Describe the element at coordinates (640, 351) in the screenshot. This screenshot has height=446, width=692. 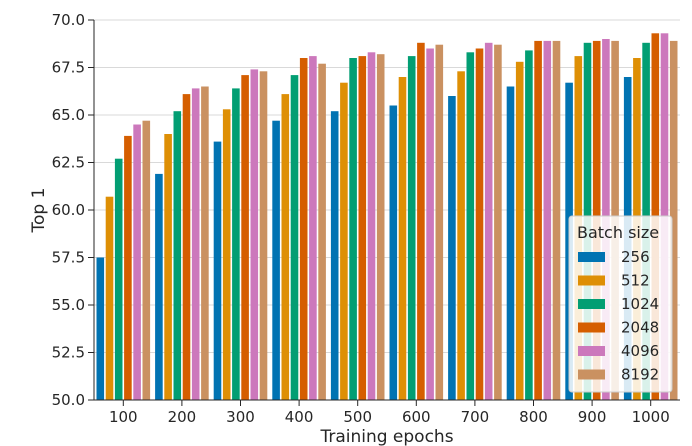
I see `legend-label-4096: 4096` at that location.